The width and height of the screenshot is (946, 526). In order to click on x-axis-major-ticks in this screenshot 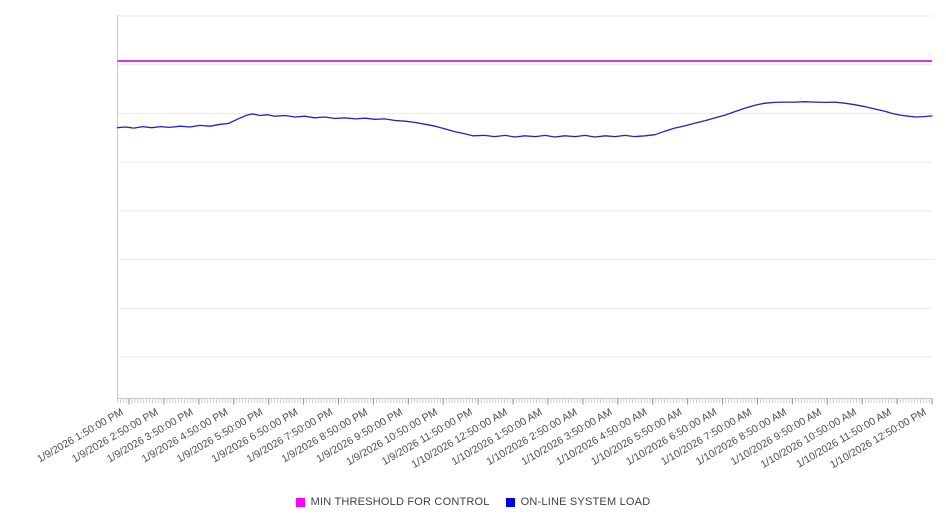, I will do `click(530, 401)`.